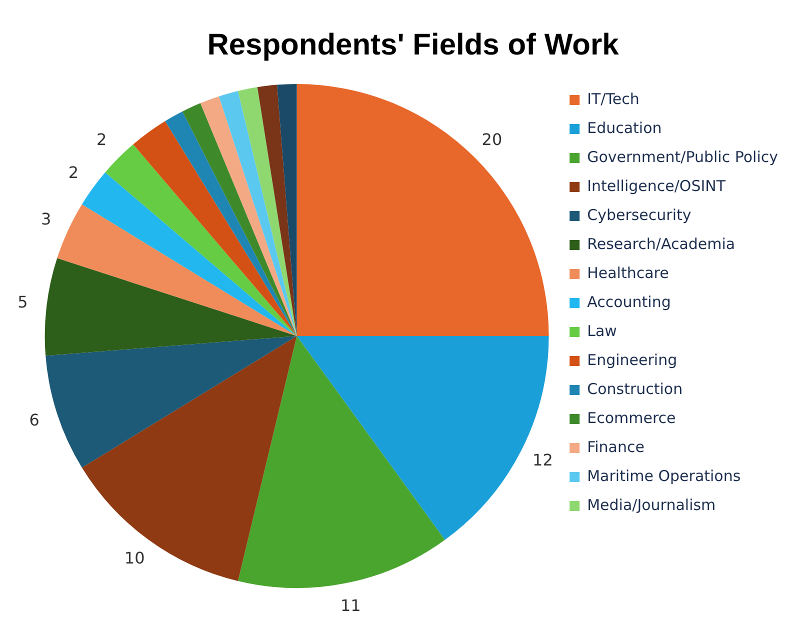  I want to click on data-label: 11, so click(350, 605).